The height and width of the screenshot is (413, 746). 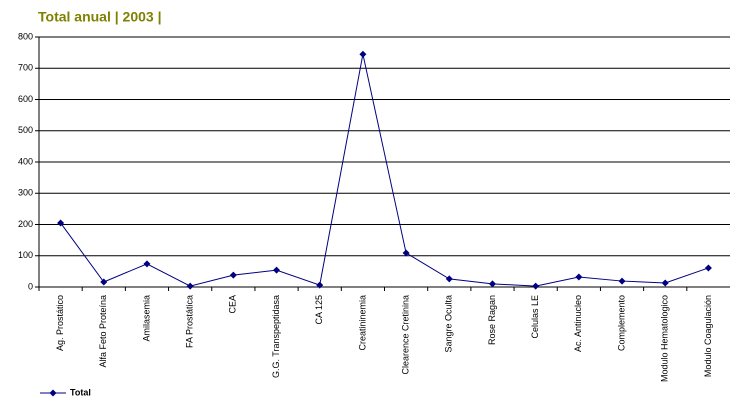 What do you see at coordinates (233, 304) in the screenshot?
I see `x-tick-label: CEA` at bounding box center [233, 304].